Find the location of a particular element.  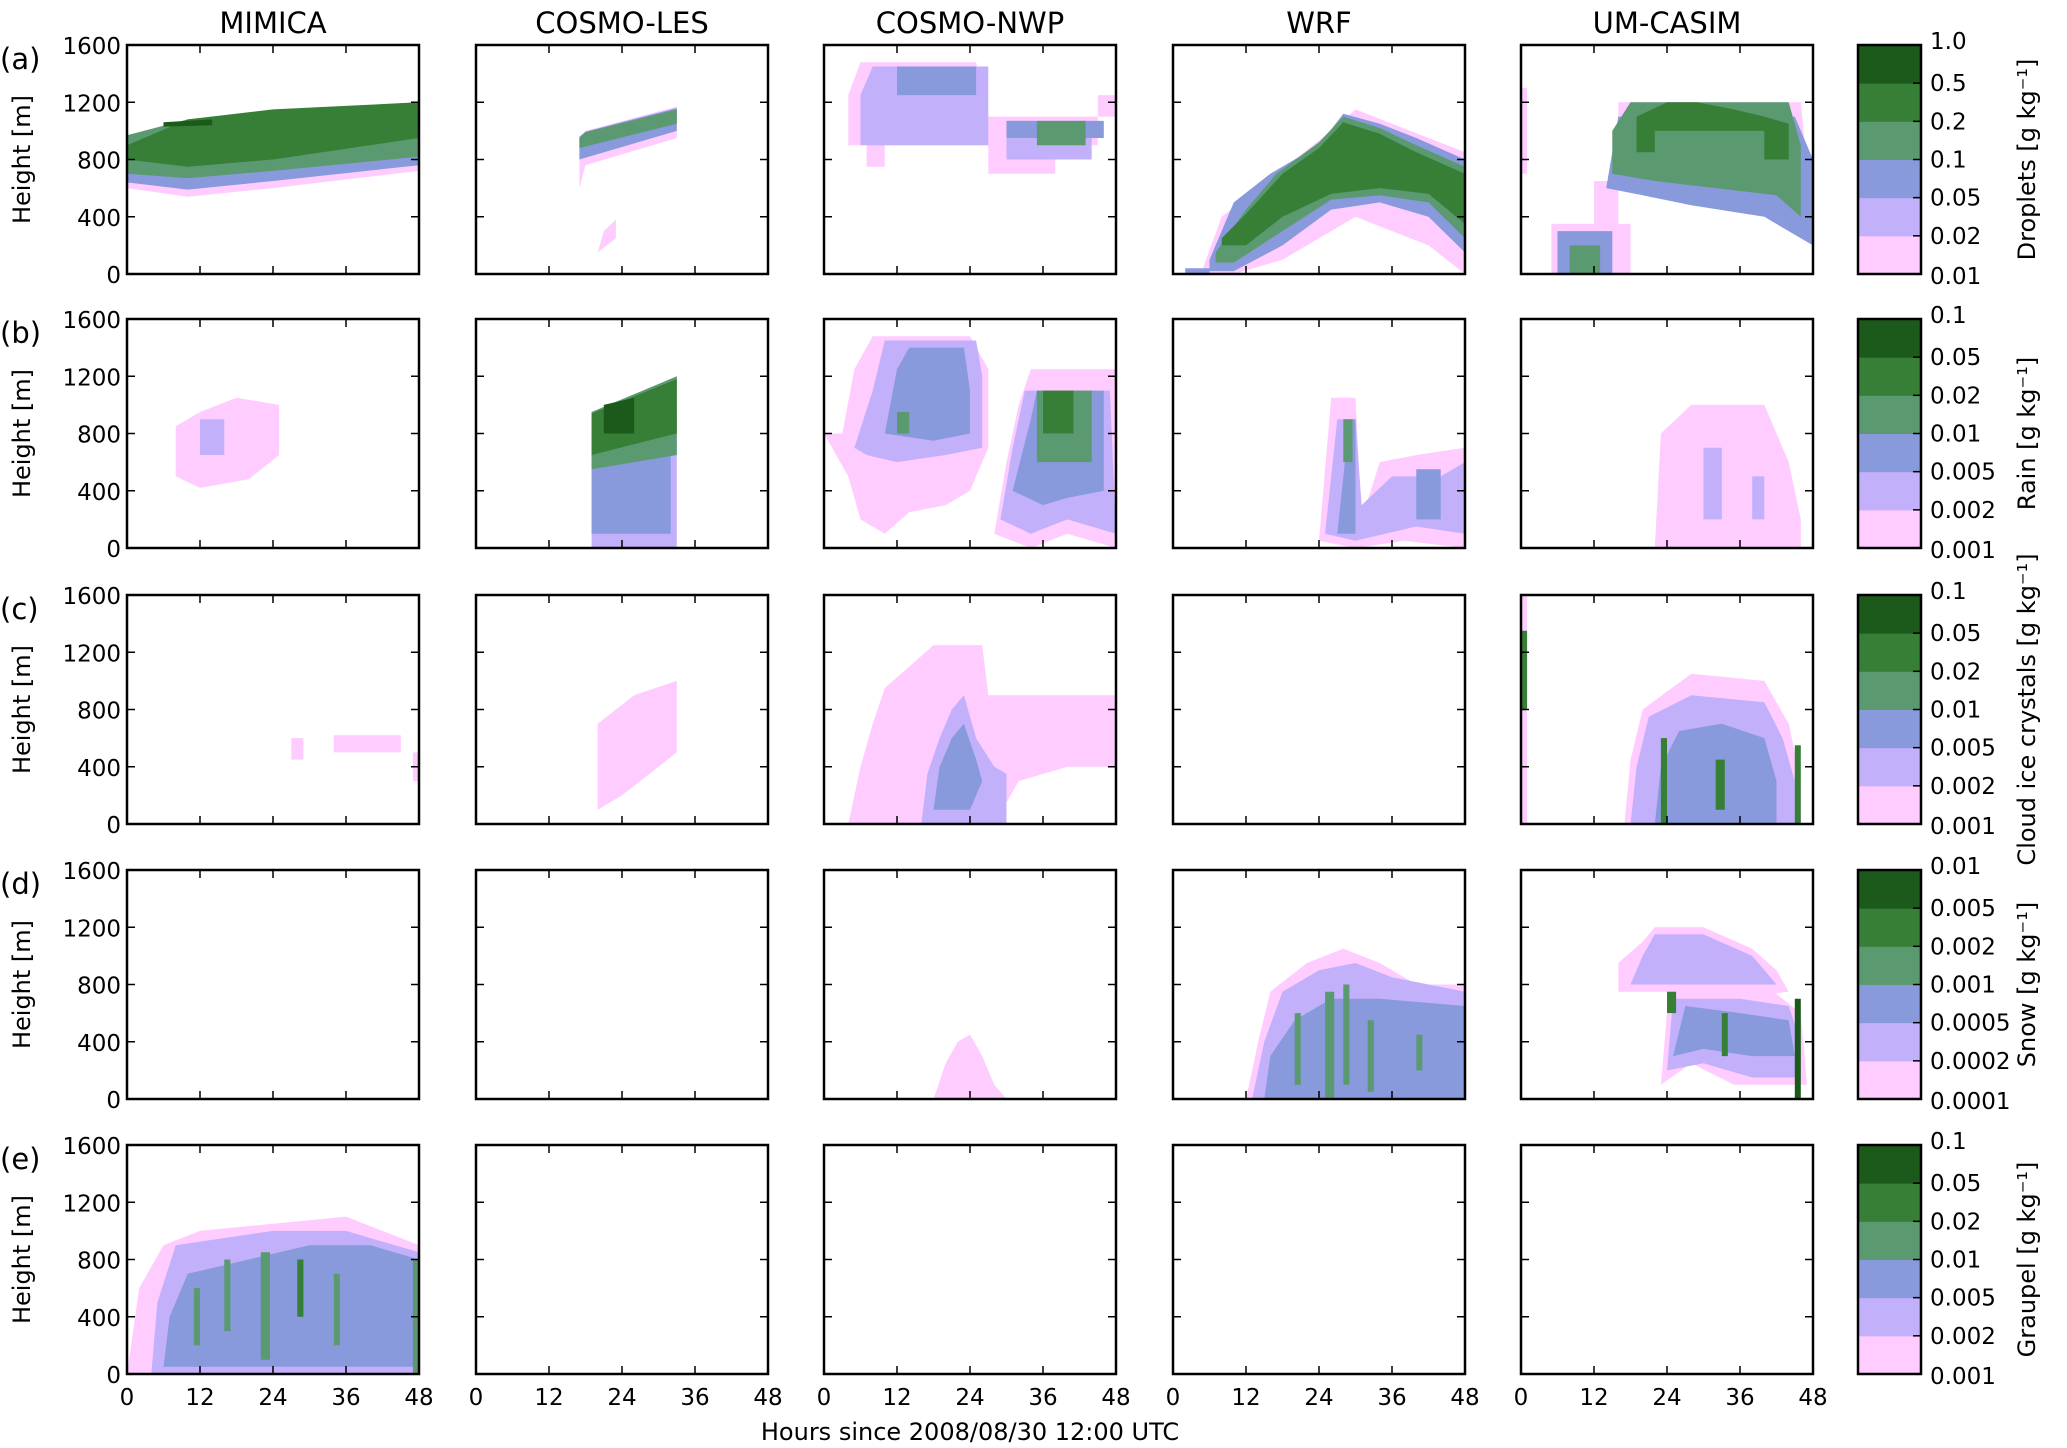

panel-um-casim-a is located at coordinates (1667, 180).